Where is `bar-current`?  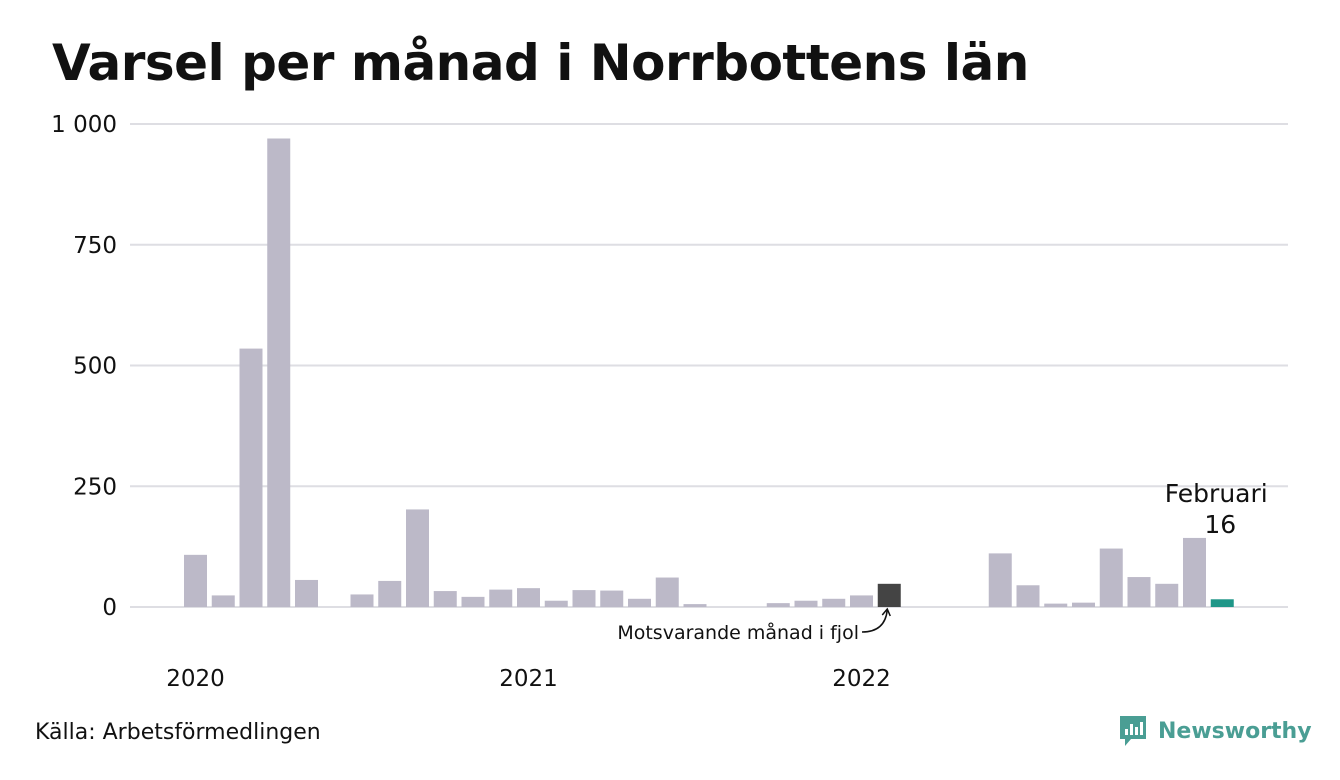 bar-current is located at coordinates (1222, 603).